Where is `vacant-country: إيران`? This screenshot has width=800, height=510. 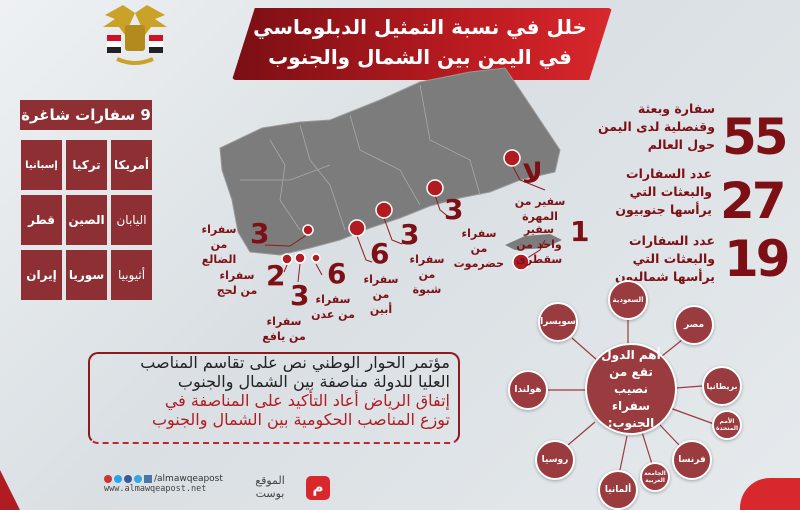 vacant-country: إيران is located at coordinates (41, 275).